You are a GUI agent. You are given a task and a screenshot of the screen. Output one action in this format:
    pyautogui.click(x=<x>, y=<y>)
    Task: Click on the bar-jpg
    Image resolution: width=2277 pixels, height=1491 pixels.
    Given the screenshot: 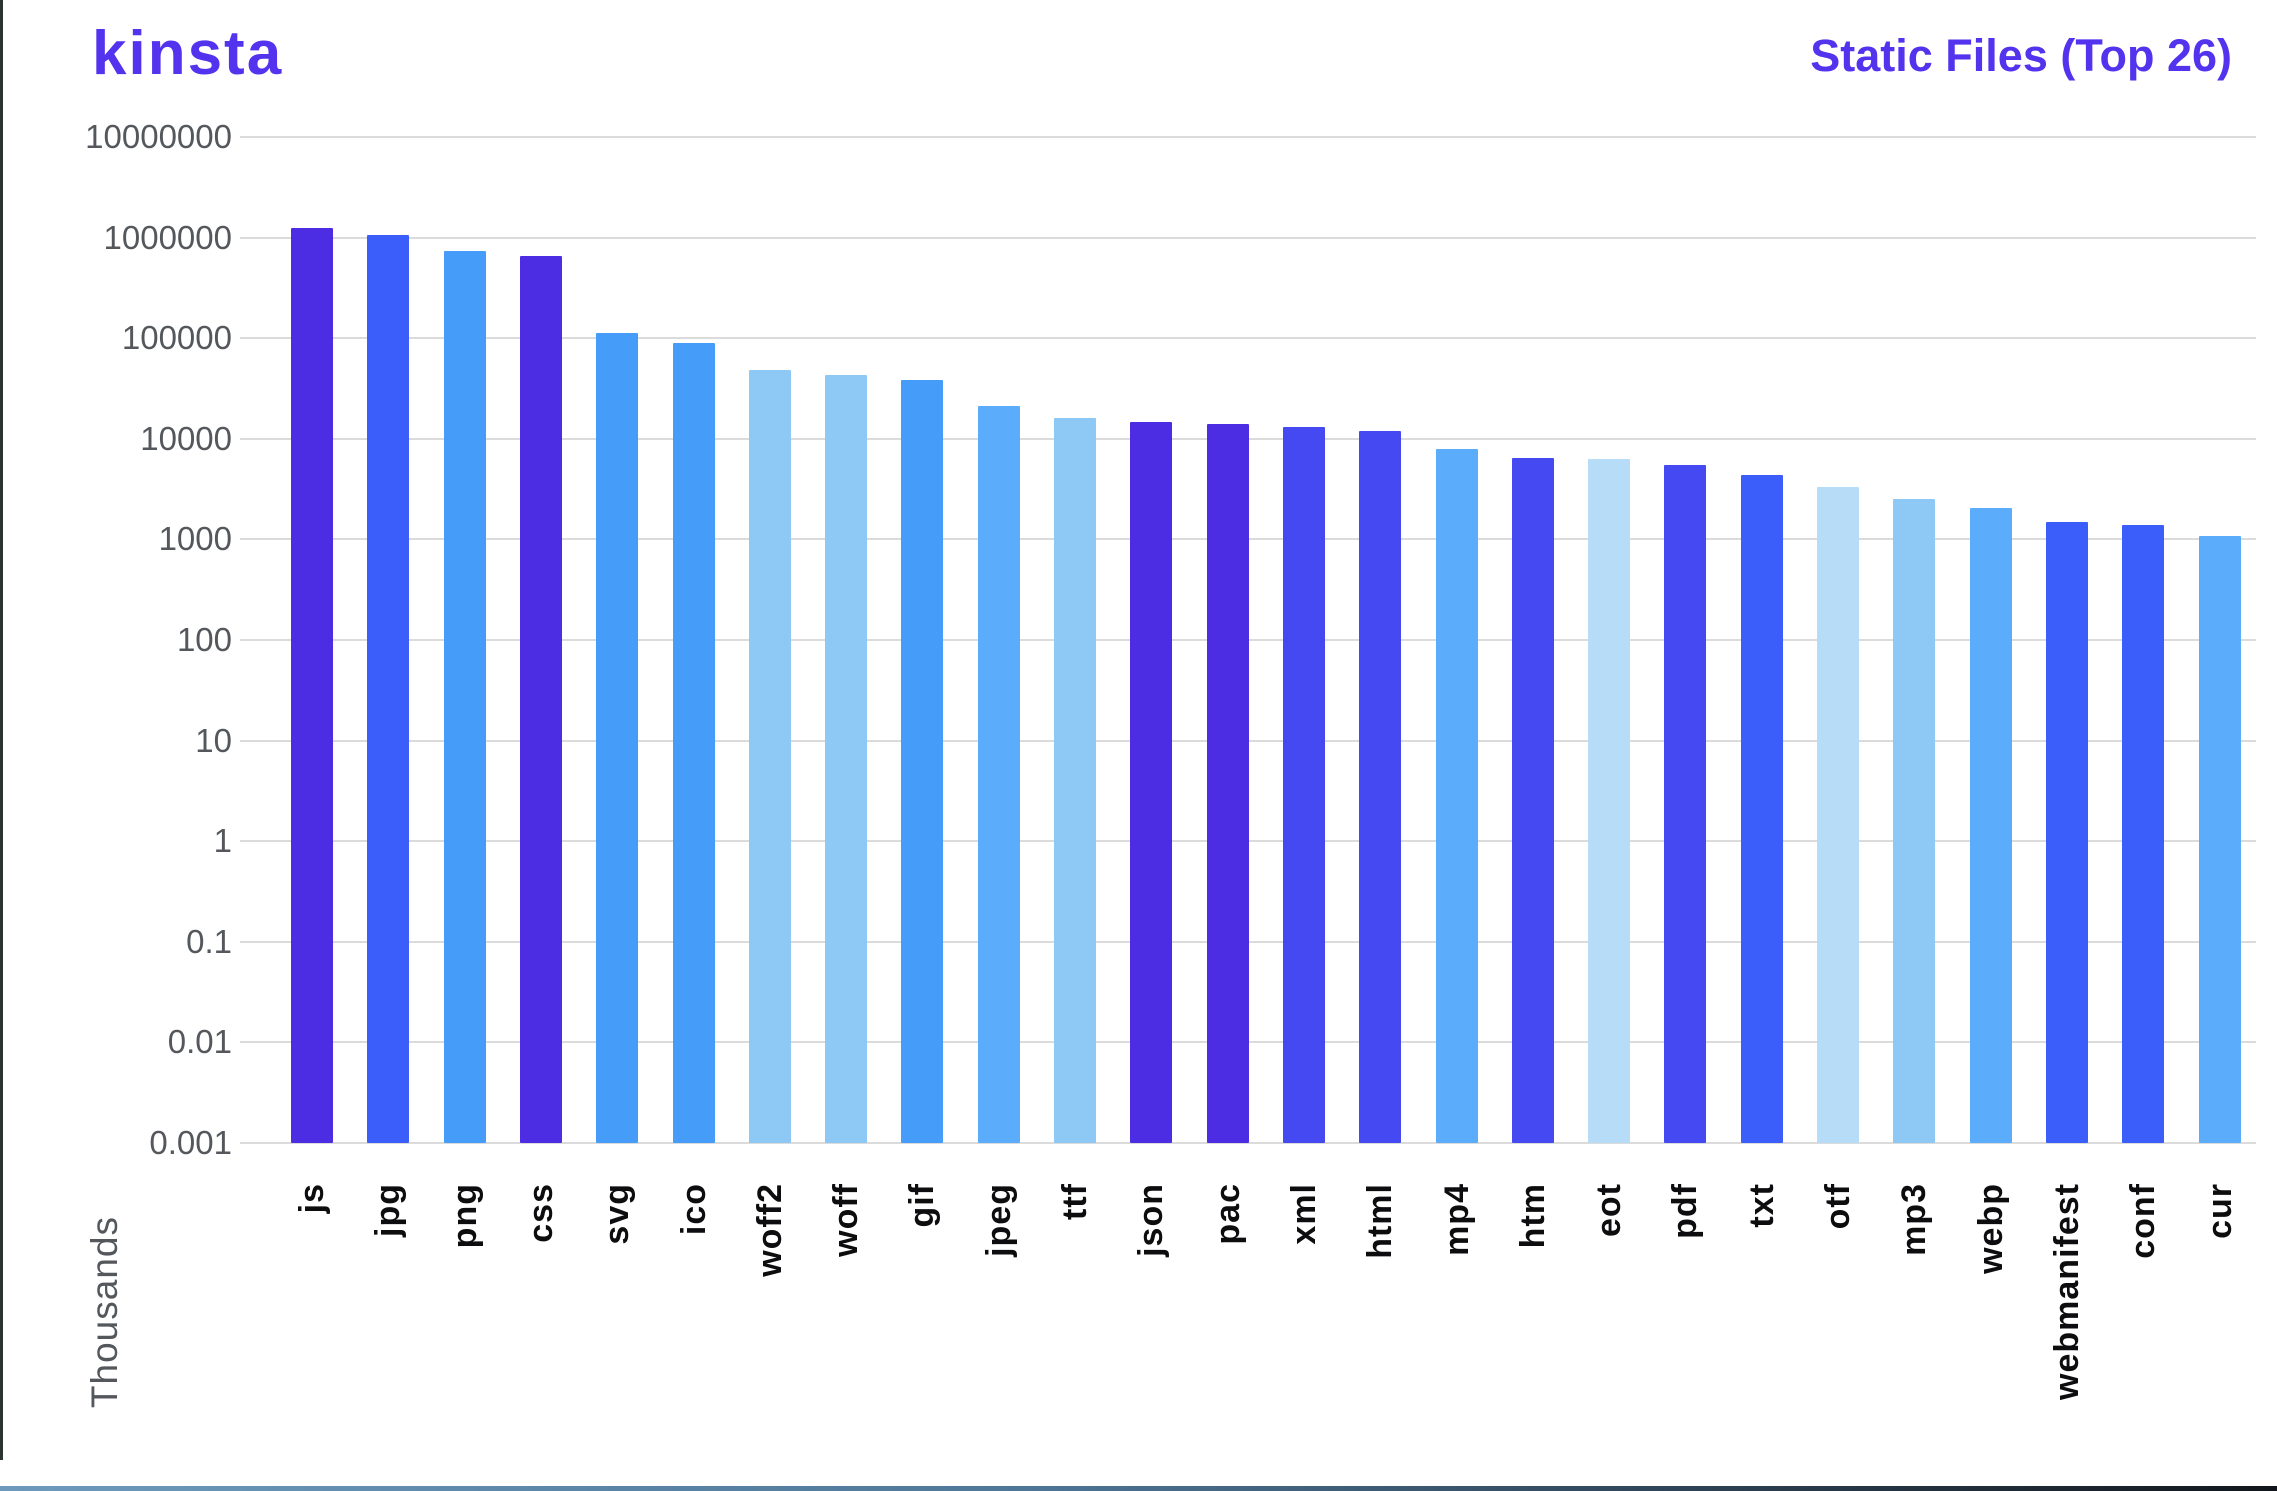 What is the action you would take?
    pyautogui.click(x=388, y=689)
    